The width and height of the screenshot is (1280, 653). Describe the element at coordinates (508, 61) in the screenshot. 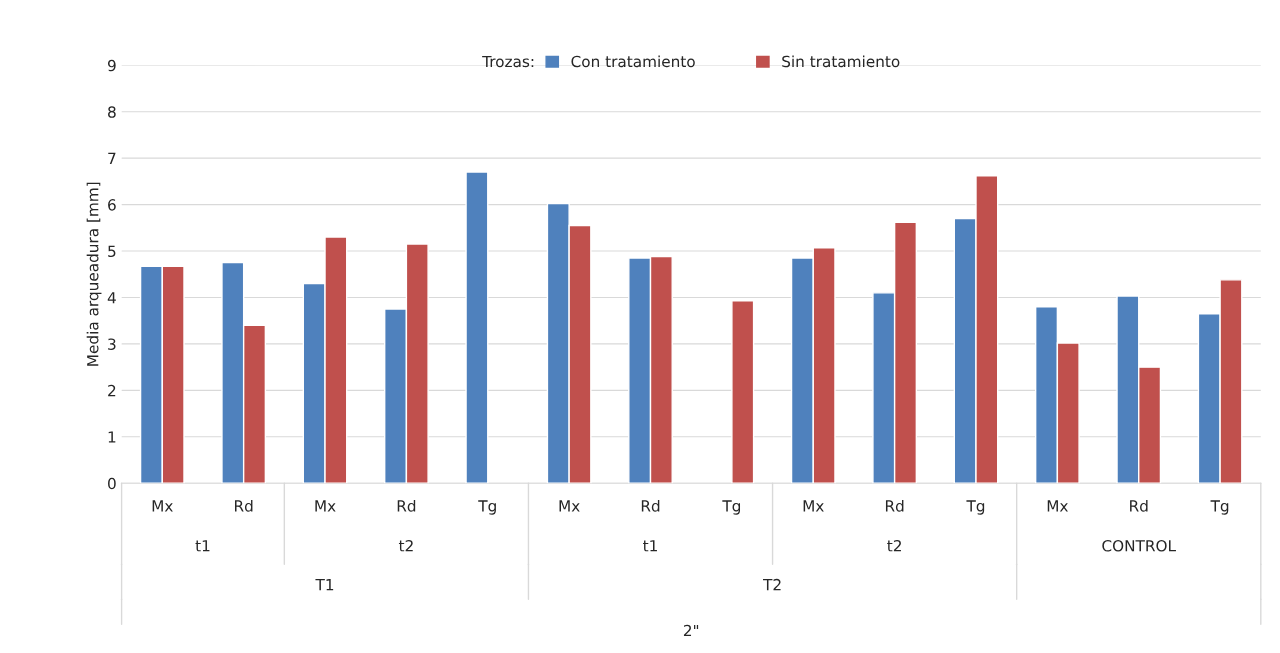

I see `legend-title: Trozas:` at that location.